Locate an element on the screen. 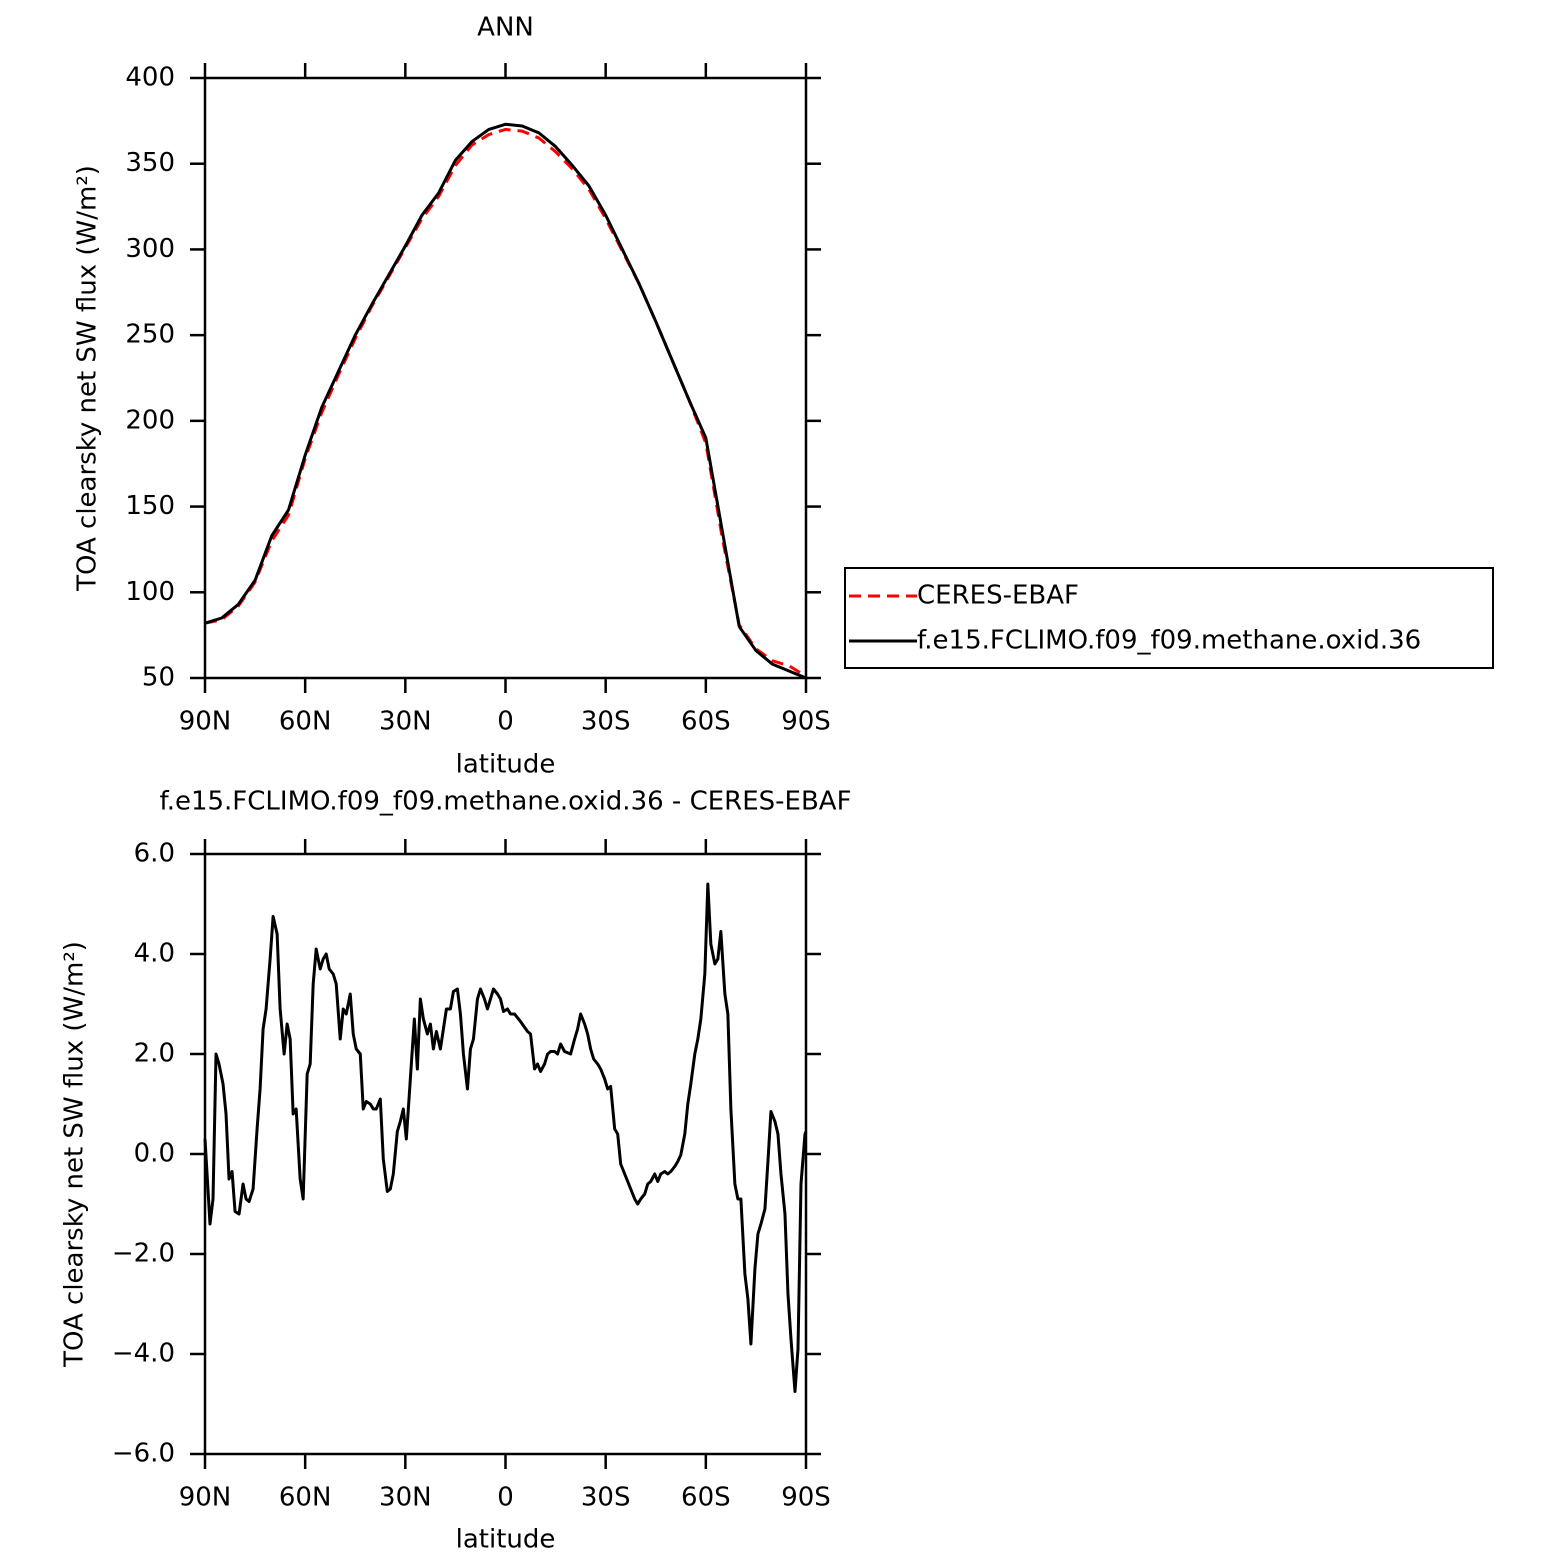  y-tick-label: 2.0 is located at coordinates (154, 1054).